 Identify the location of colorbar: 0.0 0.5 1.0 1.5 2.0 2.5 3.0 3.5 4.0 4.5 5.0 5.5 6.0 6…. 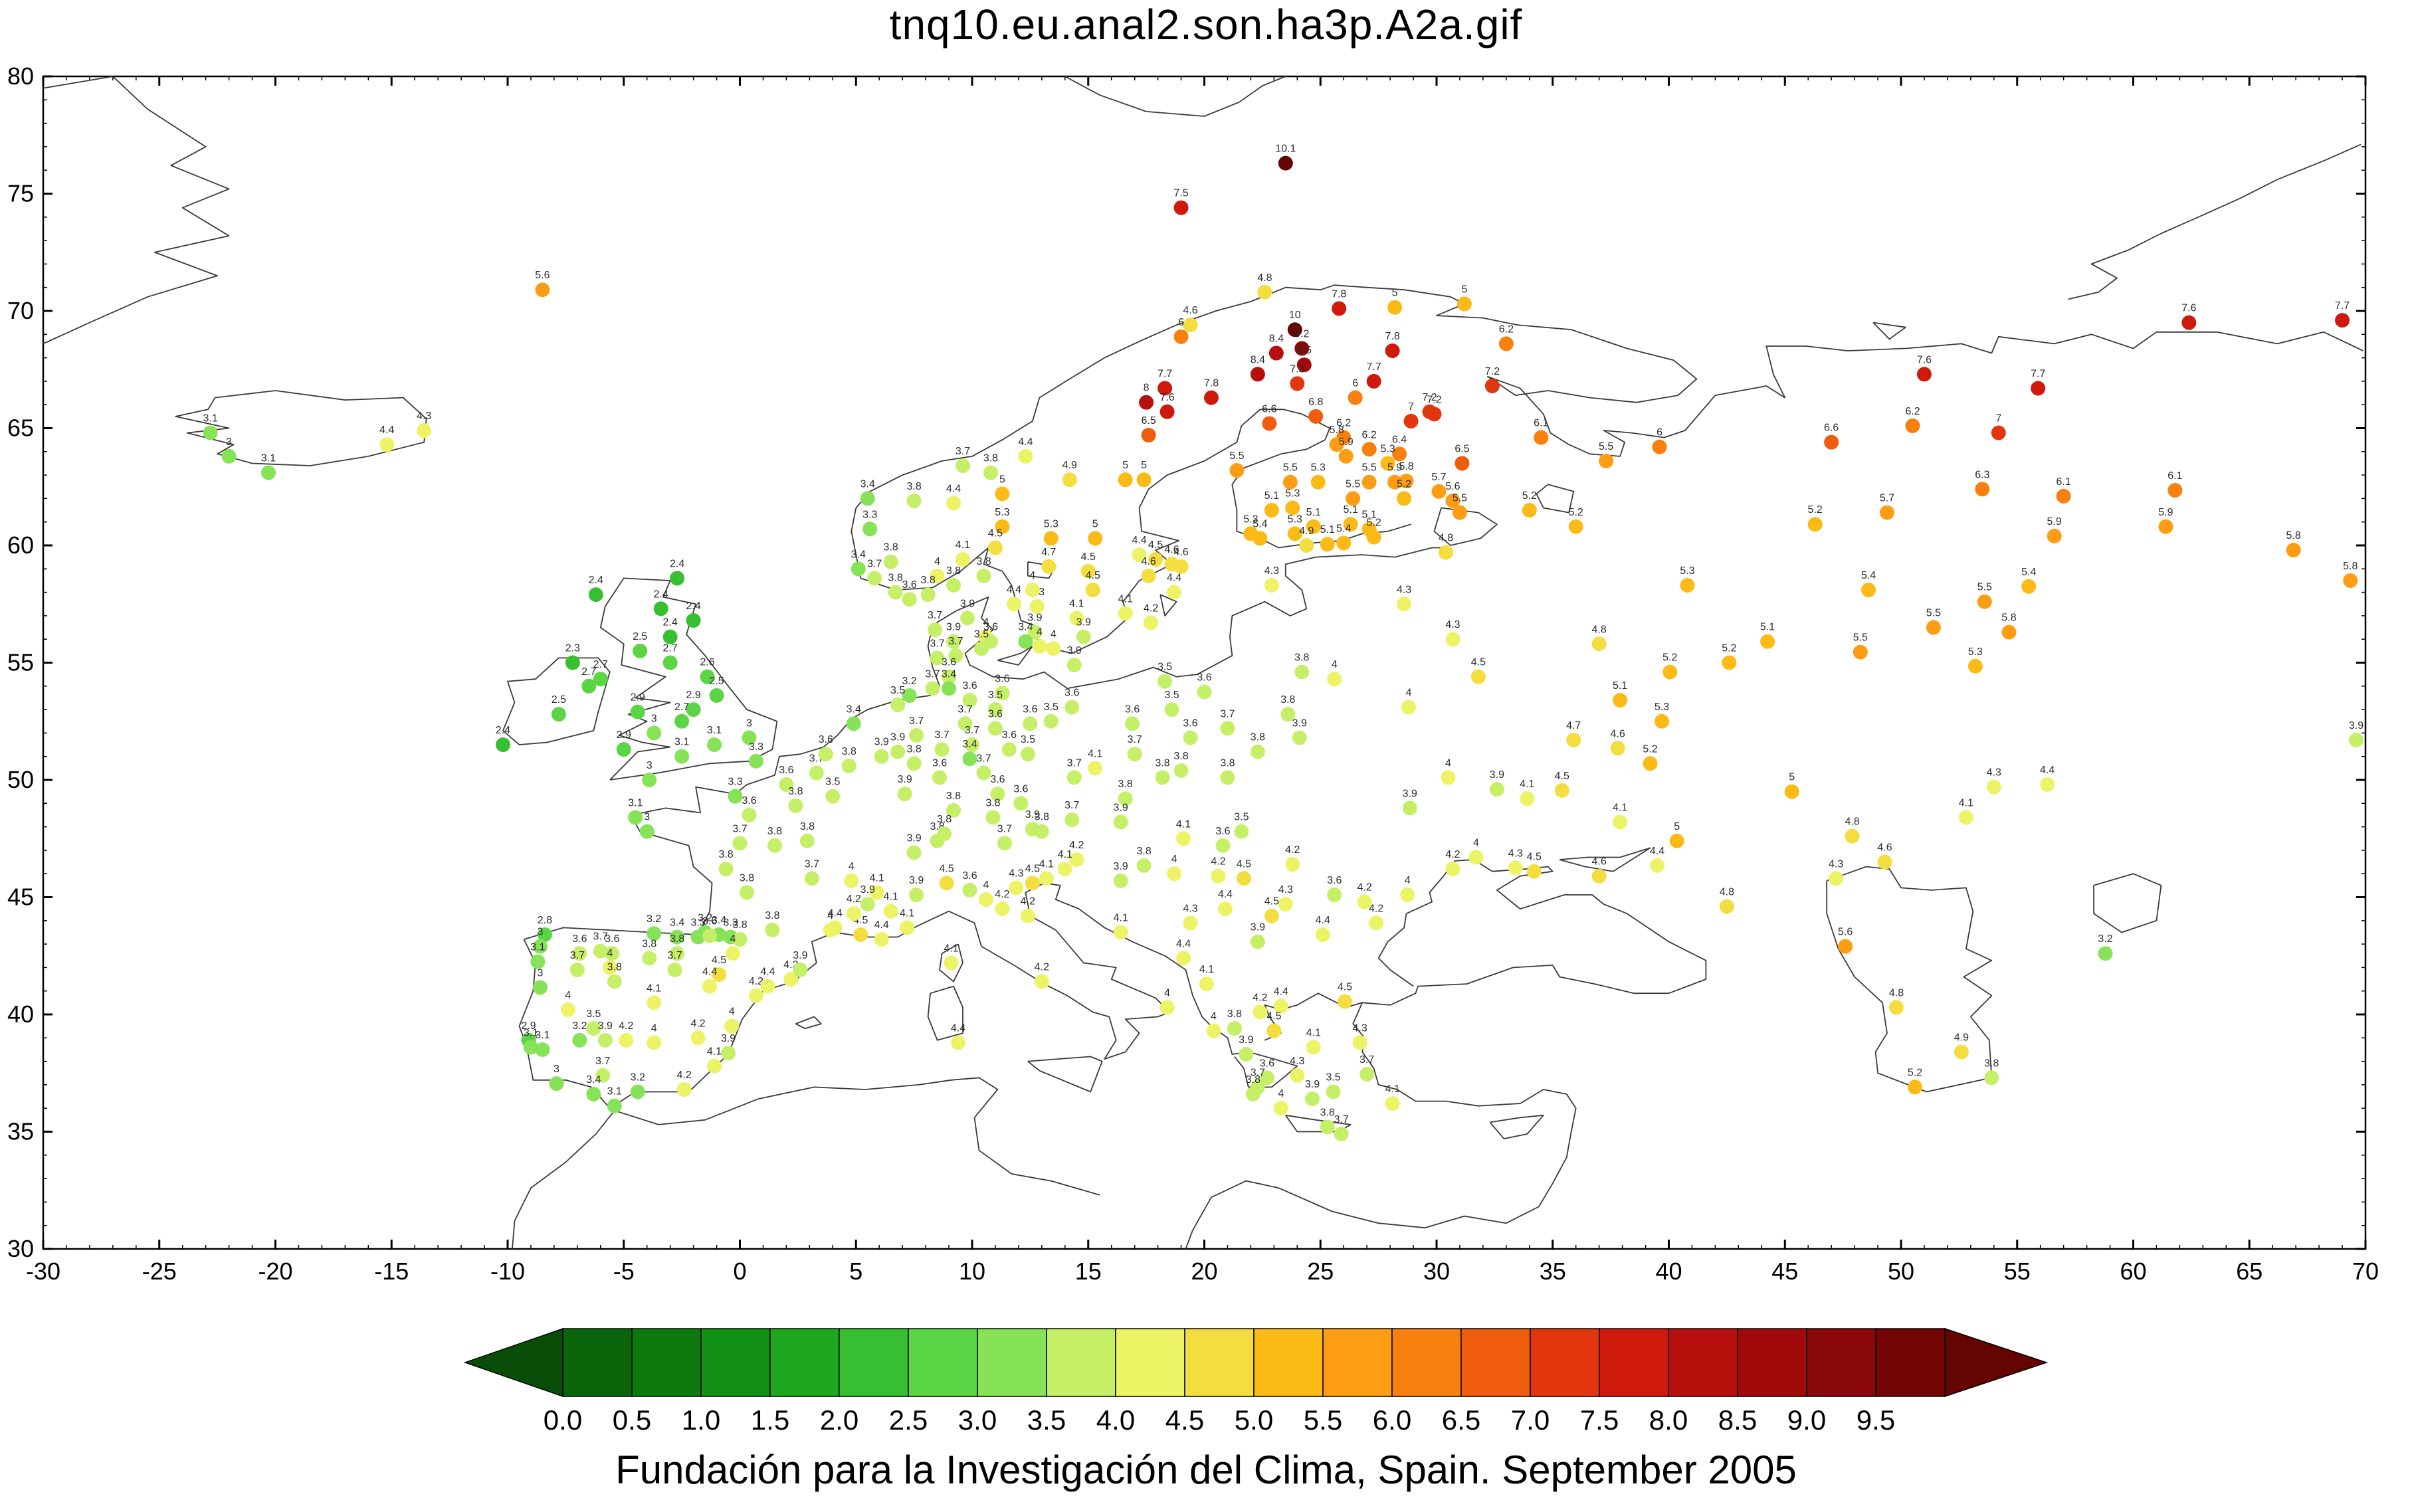
(1256, 1381).